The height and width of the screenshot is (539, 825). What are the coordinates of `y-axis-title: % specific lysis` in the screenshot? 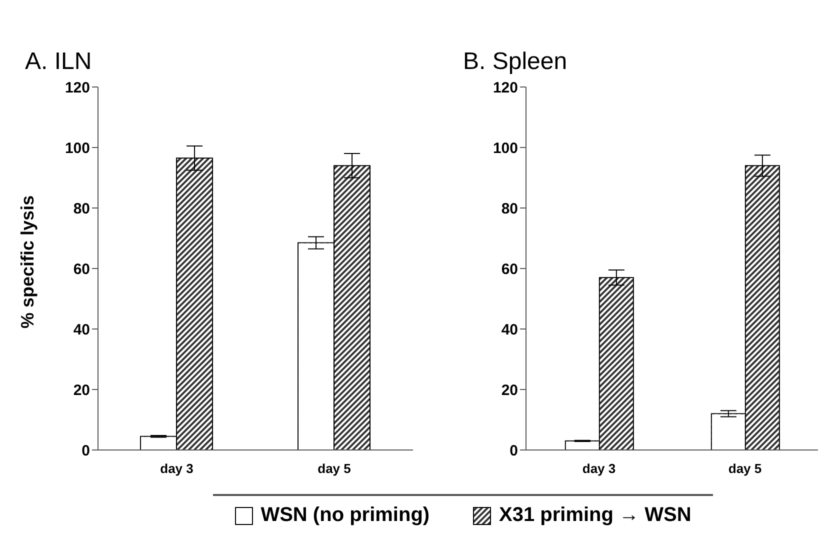 It's located at (27, 261).